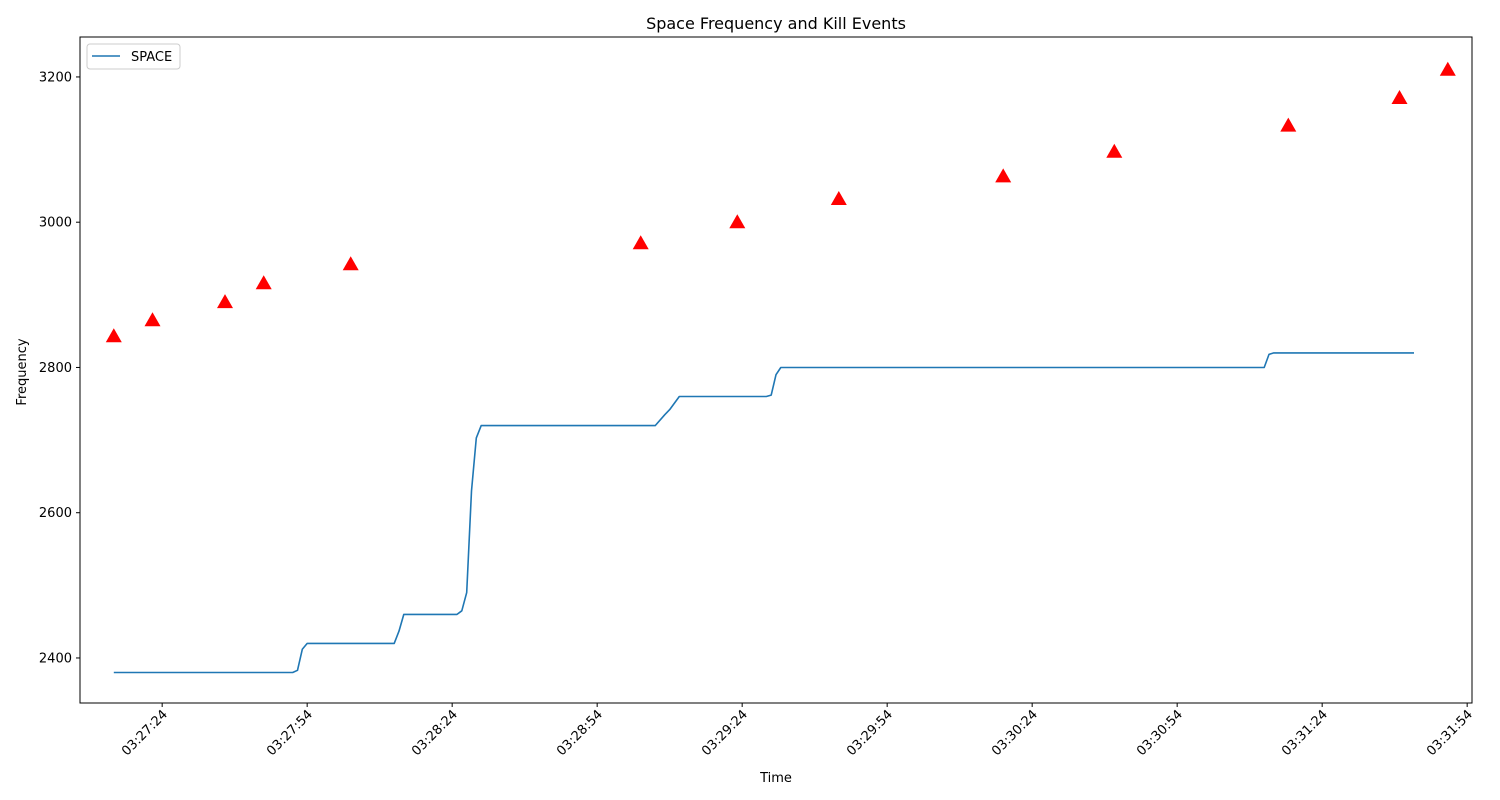  Describe the element at coordinates (22, 371) in the screenshot. I see `y-axis-title: Frequency` at that location.